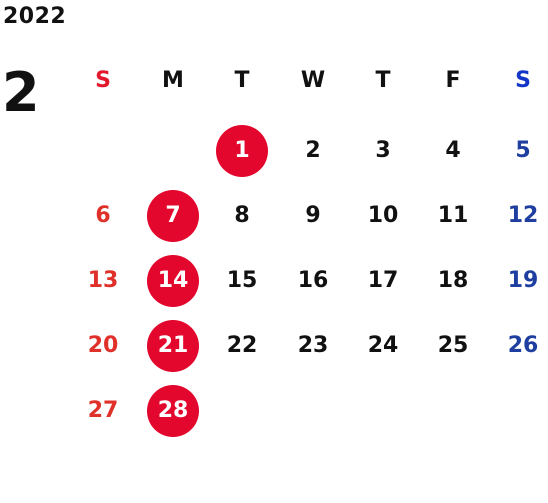 Image resolution: width=548 pixels, height=503 pixels. I want to click on day-cell-7: 7, so click(173, 215).